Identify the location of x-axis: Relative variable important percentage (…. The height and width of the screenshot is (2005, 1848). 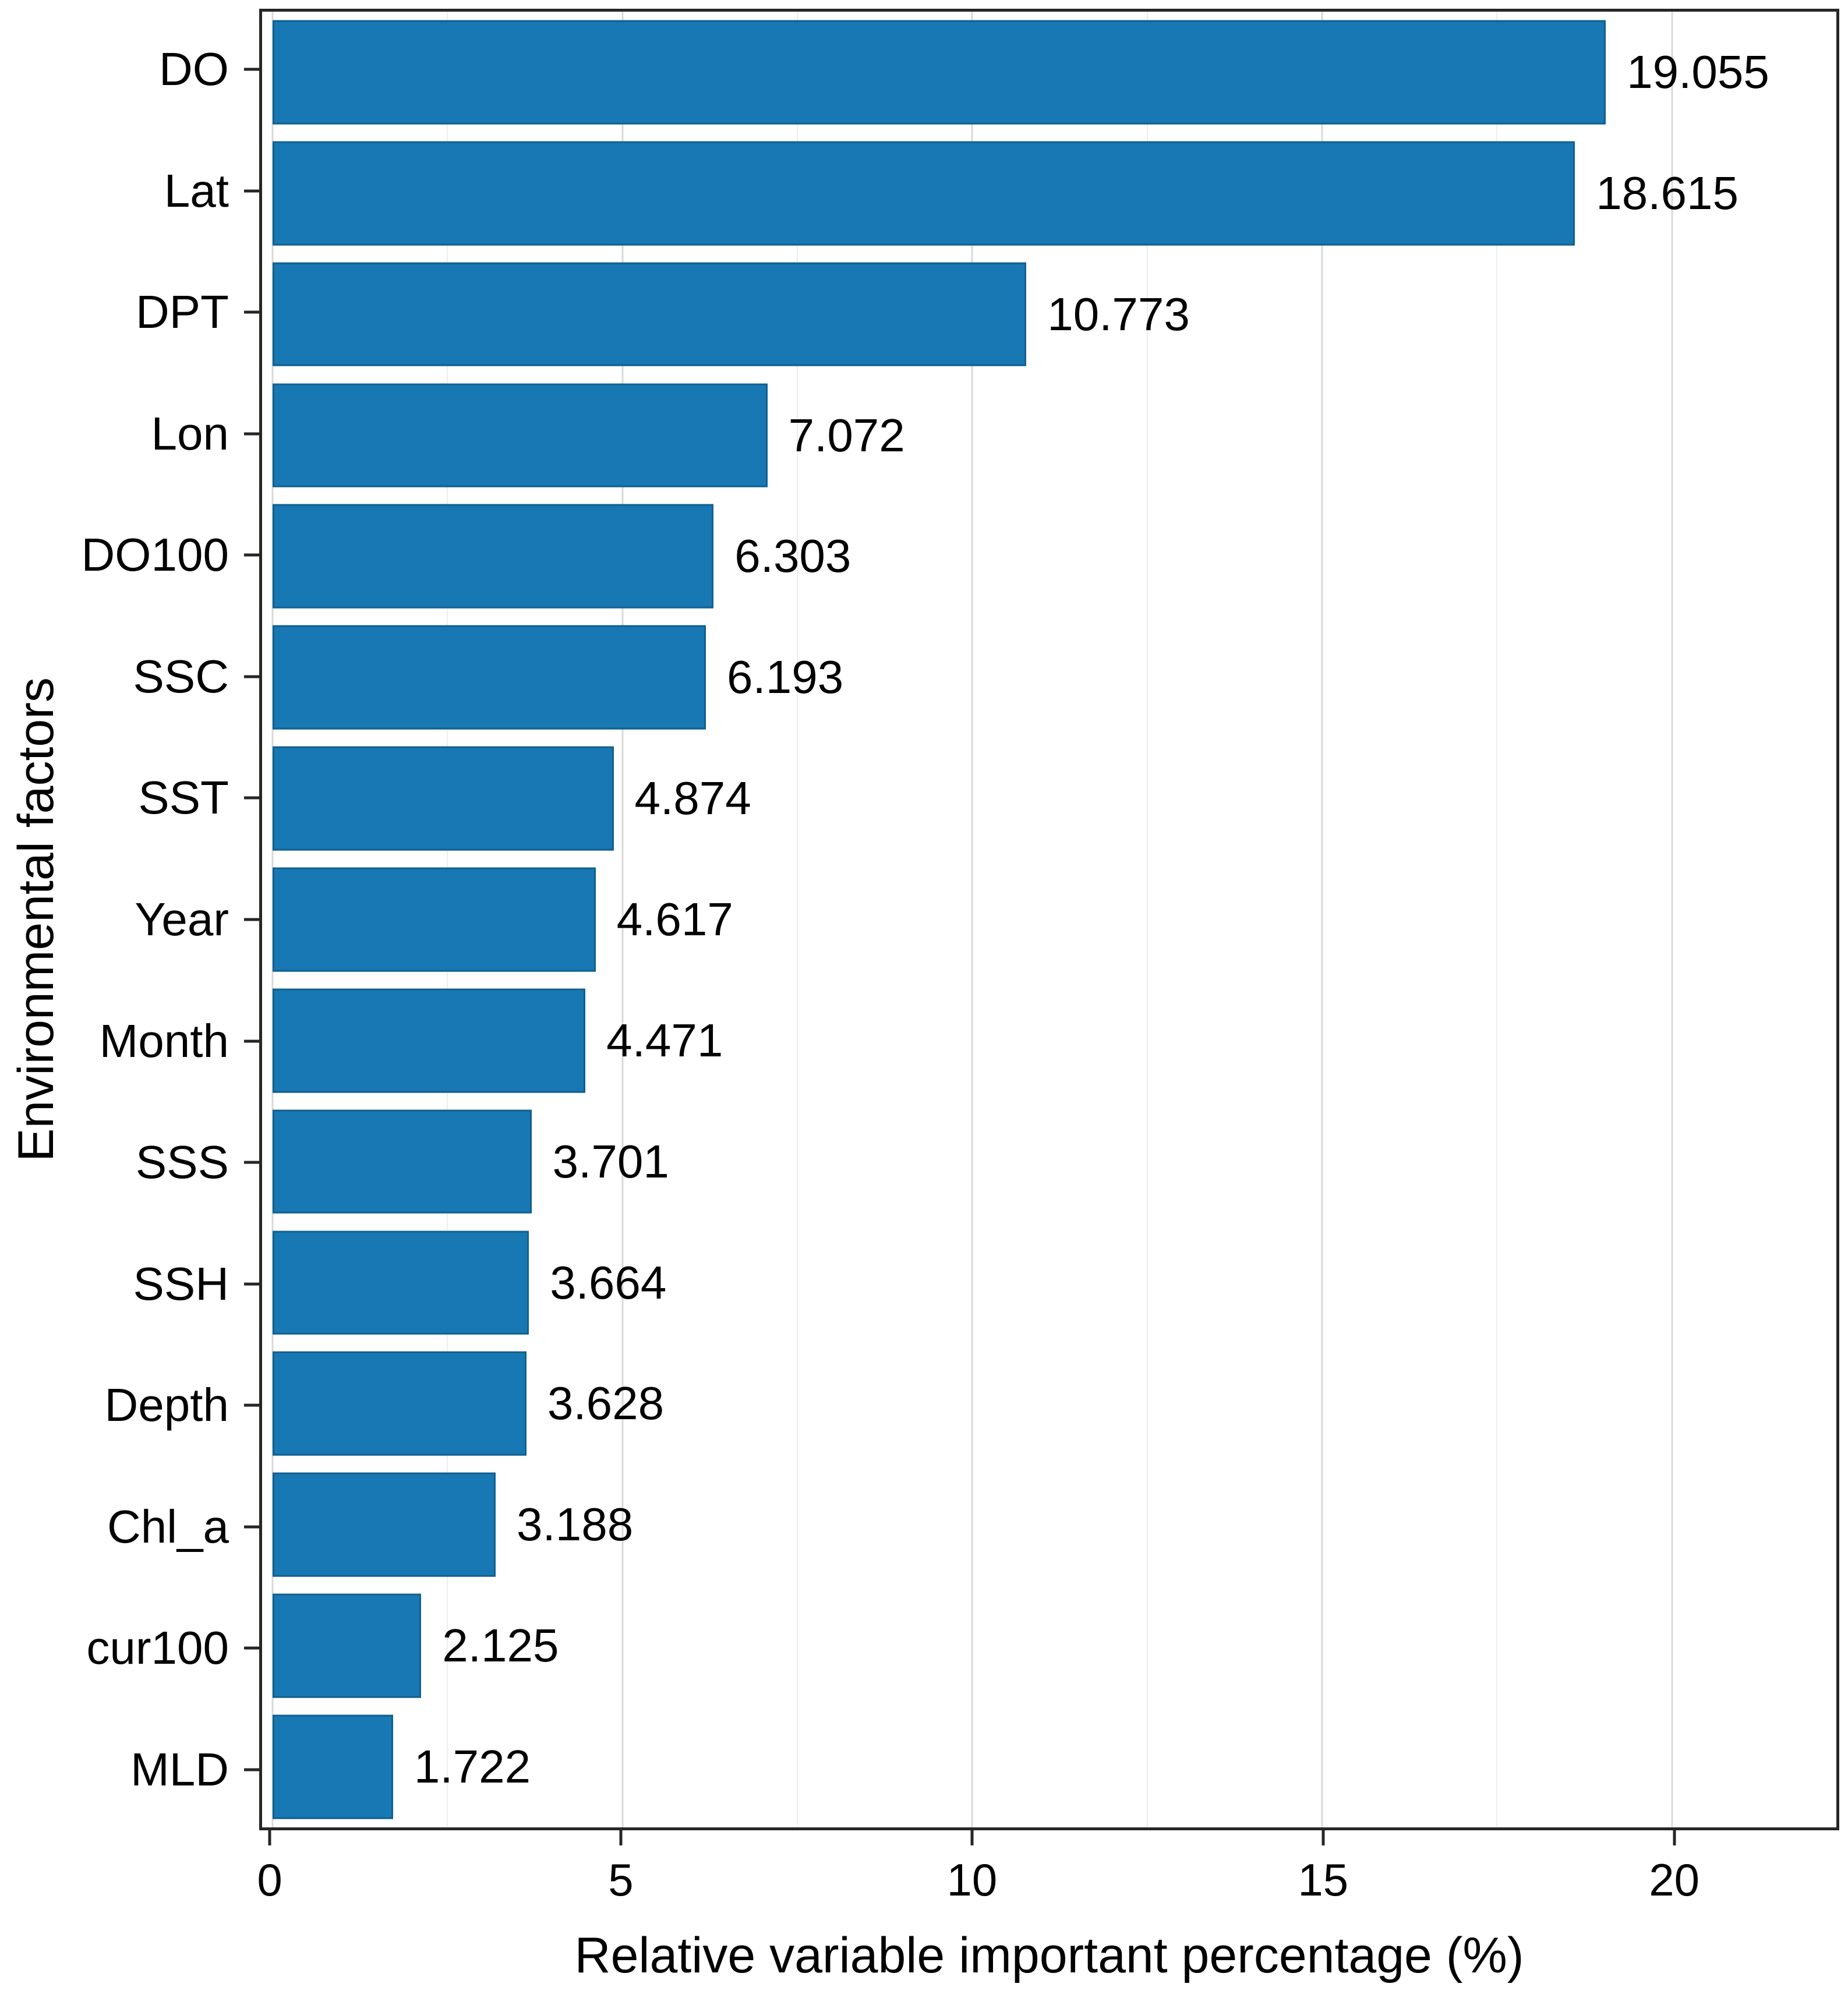
(1048, 1917).